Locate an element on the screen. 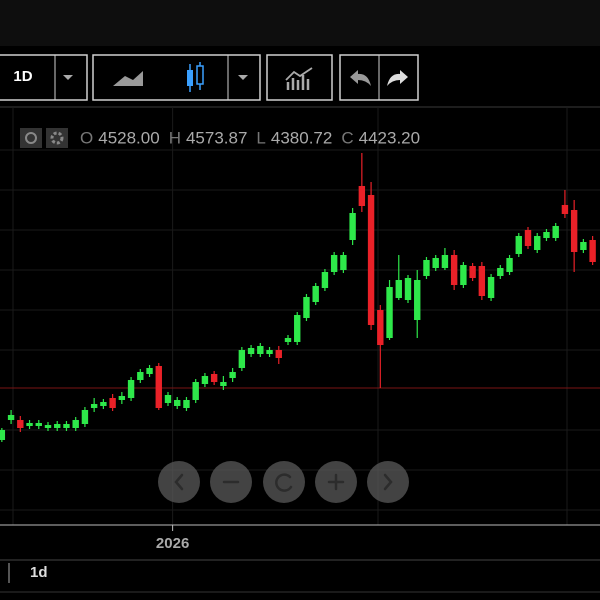  scroll-left is located at coordinates (179, 482).